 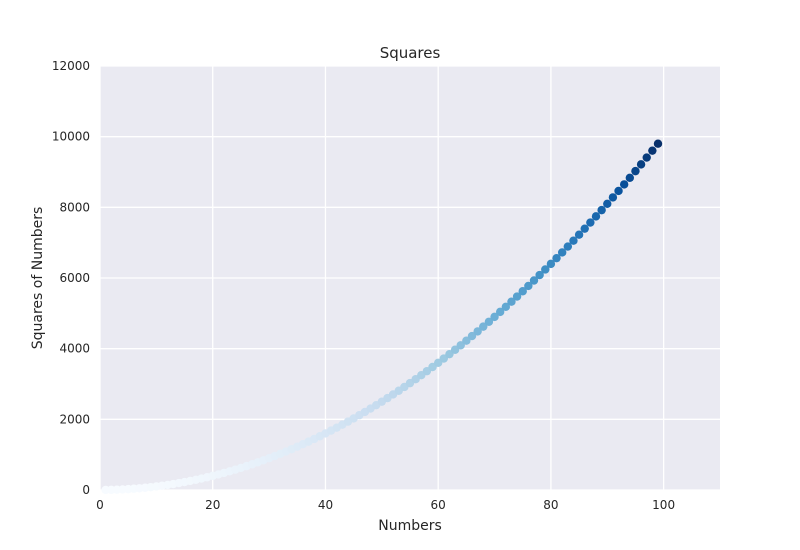 I want to click on x-tick-label: 60, so click(x=438, y=505).